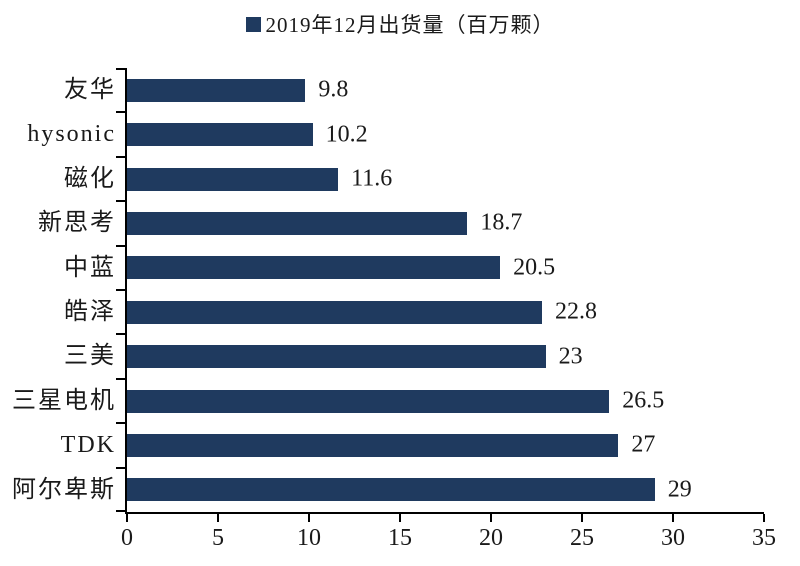 The width and height of the screenshot is (800, 566). What do you see at coordinates (410, 25) in the screenshot?
I see `legend-label: 2019年12月出货量（百万颗）` at bounding box center [410, 25].